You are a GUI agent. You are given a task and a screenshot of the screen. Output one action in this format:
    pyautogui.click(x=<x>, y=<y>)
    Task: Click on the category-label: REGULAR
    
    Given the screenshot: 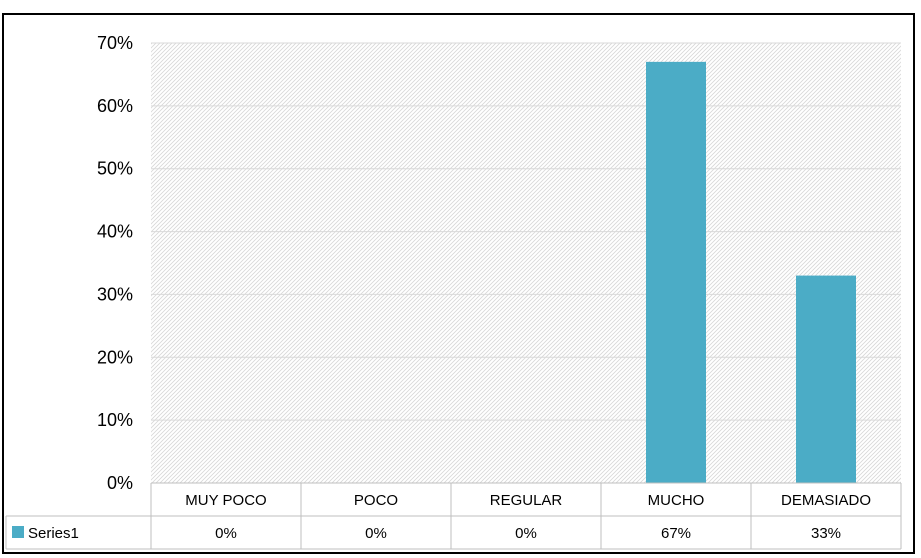 What is the action you would take?
    pyautogui.click(x=526, y=500)
    